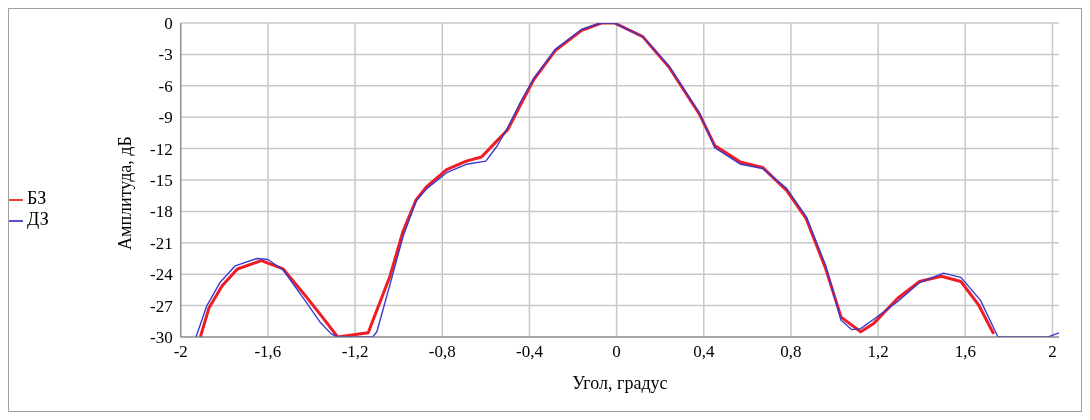  Describe the element at coordinates (620, 383) in the screenshot. I see `x-axis-title: Угол, градус` at that location.